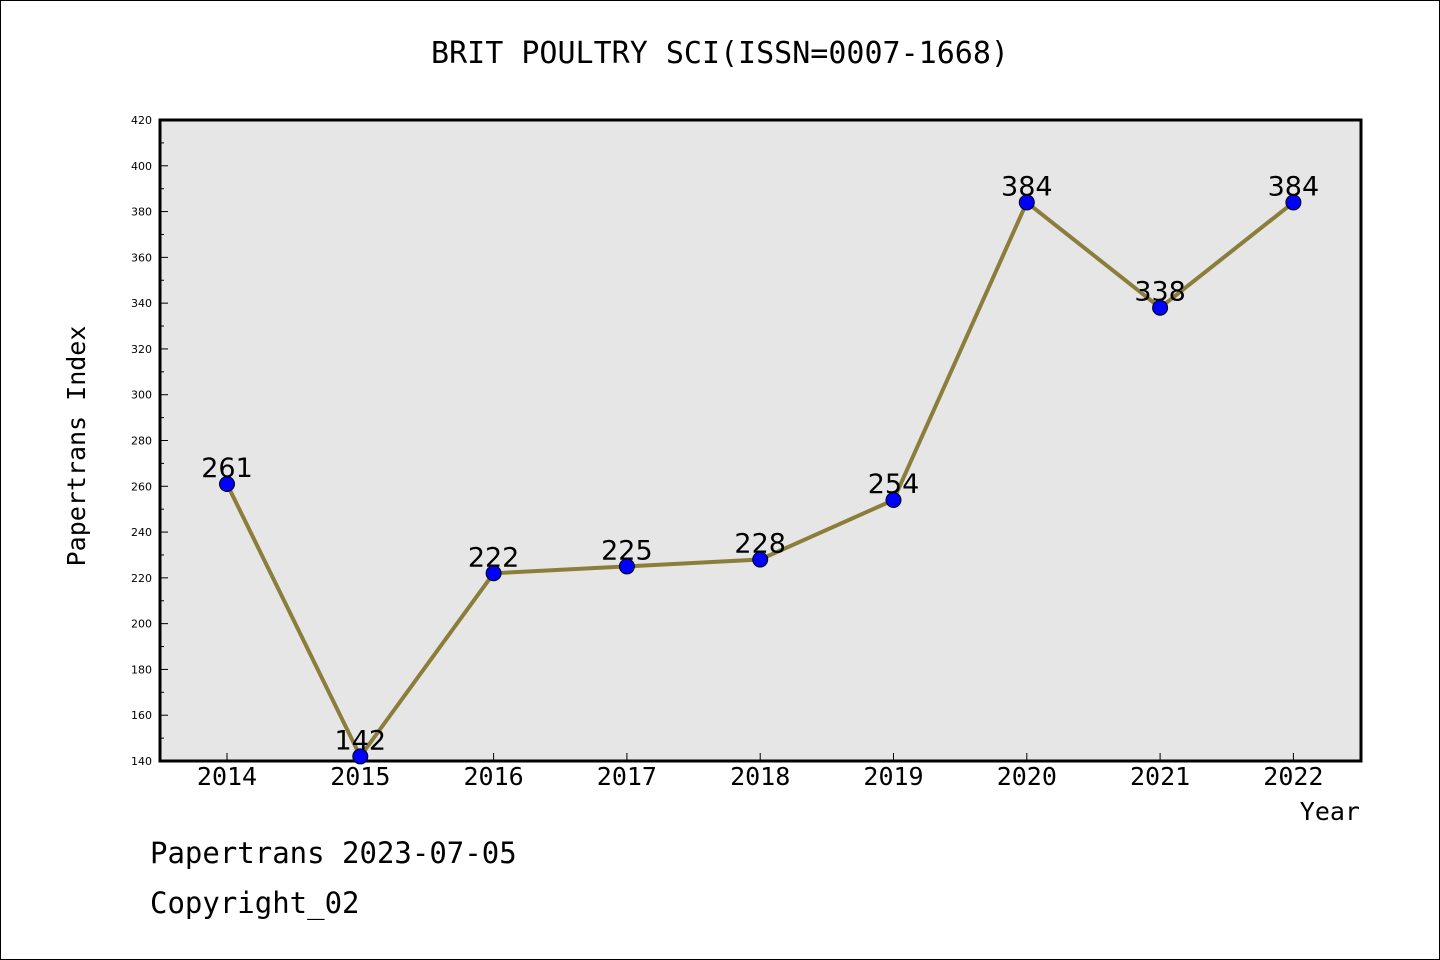  Describe the element at coordinates (227, 468) in the screenshot. I see `data-label: 261` at that location.